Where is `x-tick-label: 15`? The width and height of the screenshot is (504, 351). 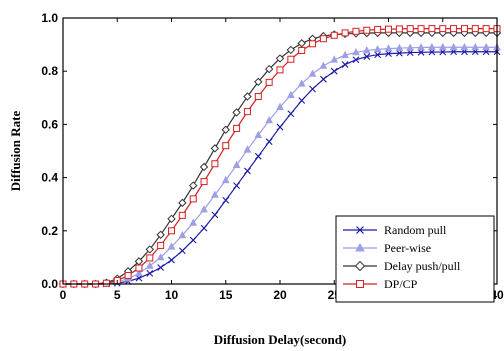 x-tick-label: 15 is located at coordinates (226, 295).